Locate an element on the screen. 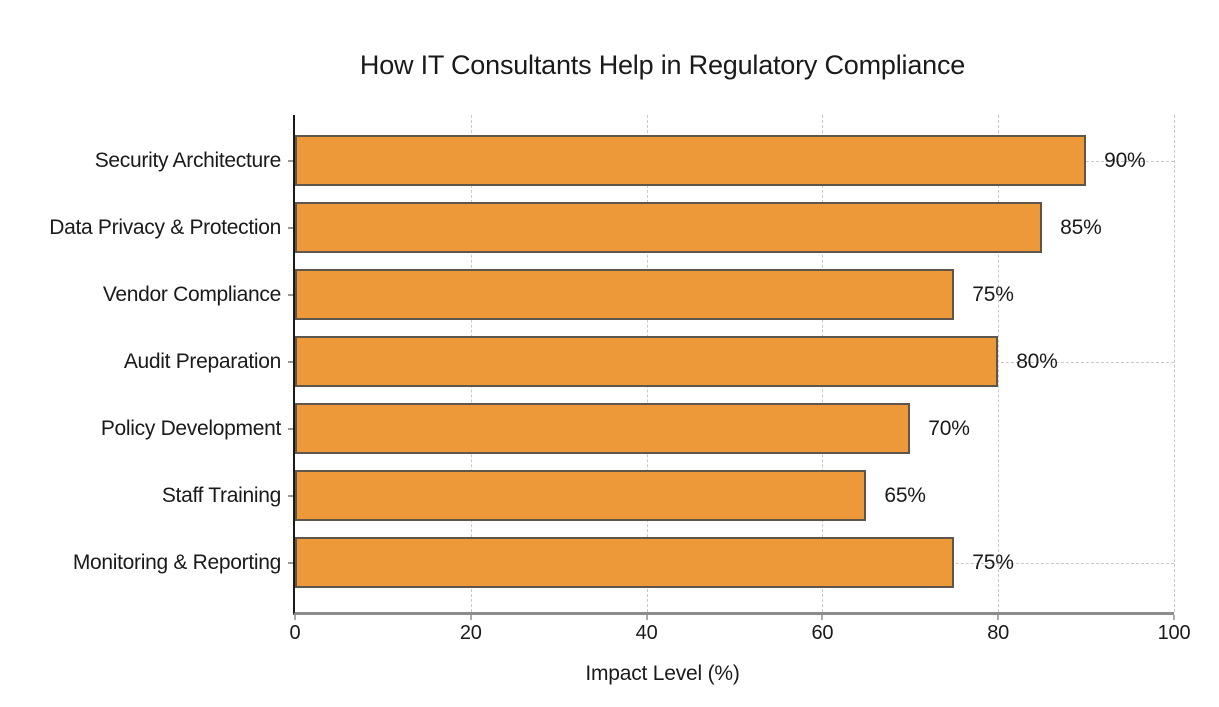  x-tick-label: 100 is located at coordinates (1174, 633).